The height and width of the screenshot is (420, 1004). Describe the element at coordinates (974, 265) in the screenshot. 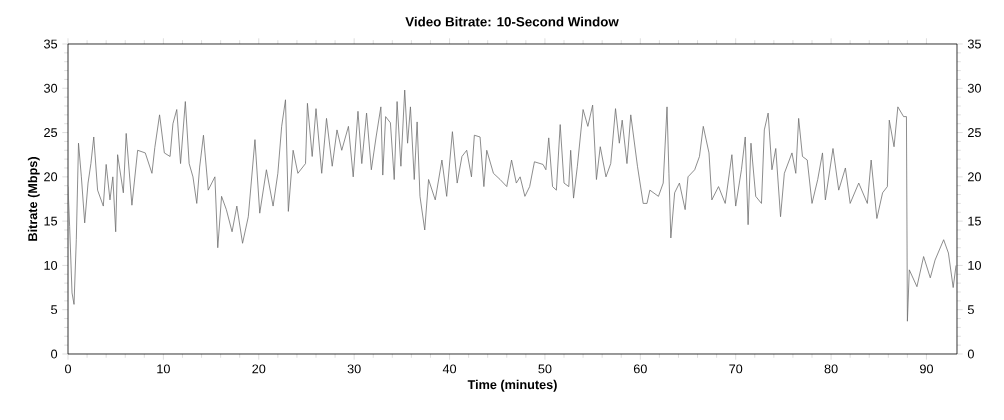

I see `y2-tick-label: 10` at that location.